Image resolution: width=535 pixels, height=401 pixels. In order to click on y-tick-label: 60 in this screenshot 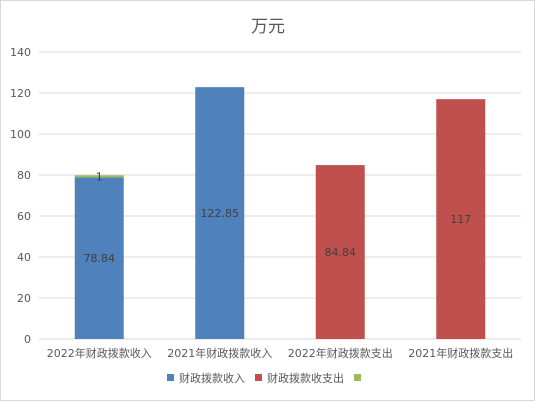, I will do `click(24, 216)`.